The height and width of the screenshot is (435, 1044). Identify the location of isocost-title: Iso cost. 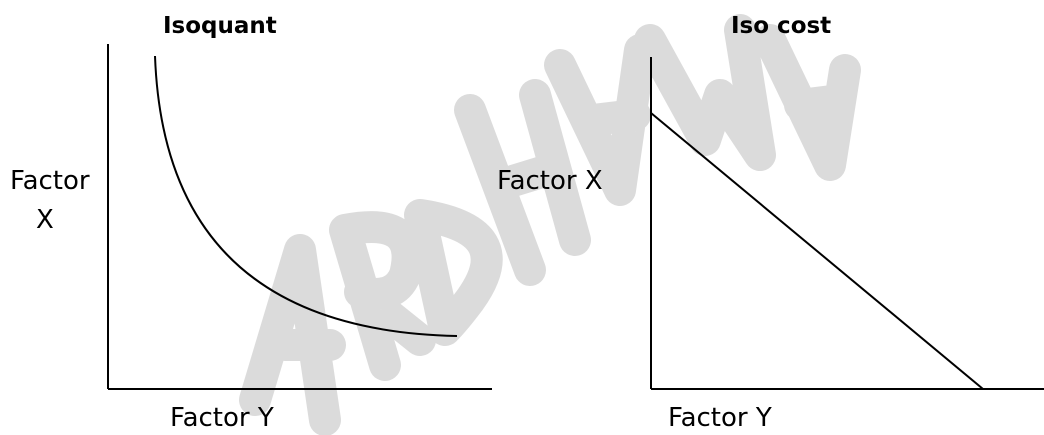
(781, 26).